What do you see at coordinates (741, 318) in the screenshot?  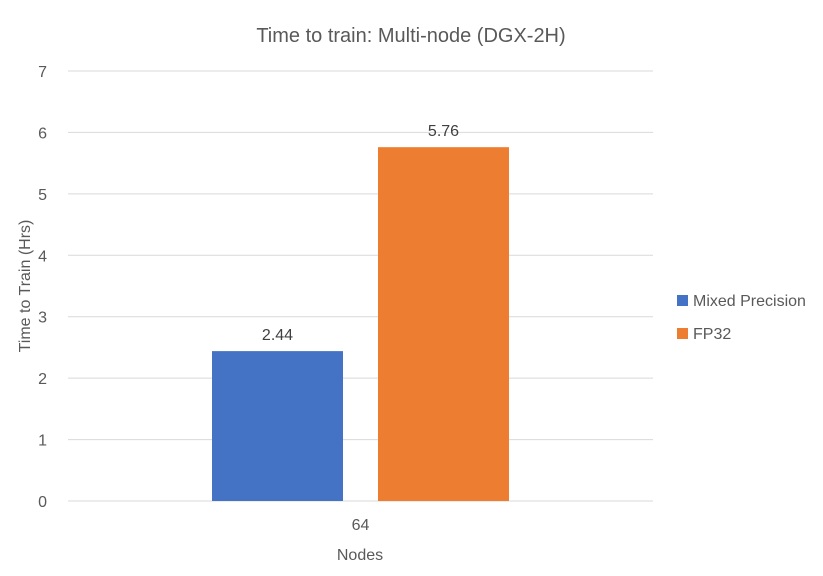 I see `legend: Mixed Precision FP32` at bounding box center [741, 318].